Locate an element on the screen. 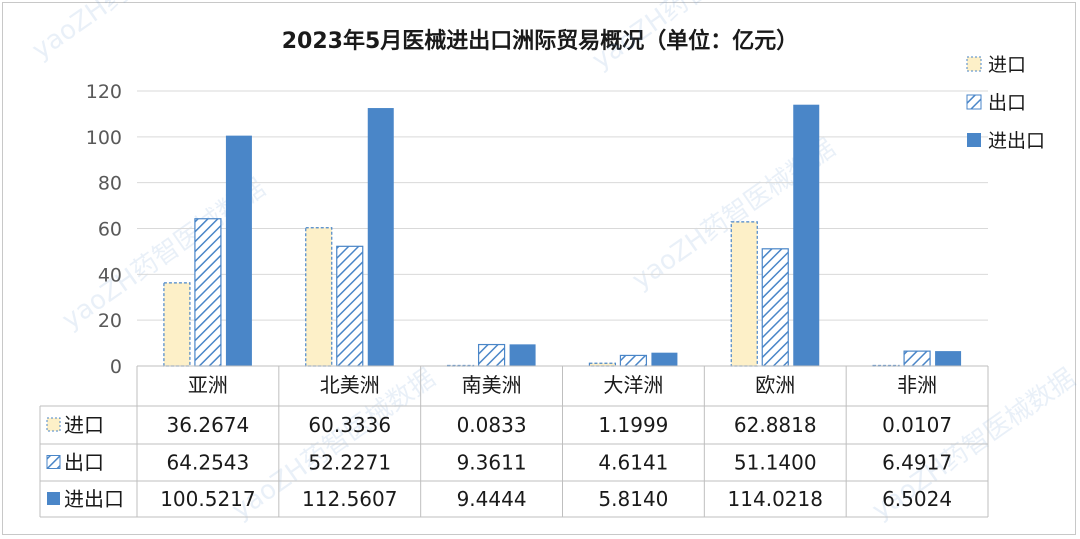 This screenshot has height=539, width=1080. data-label: 52.2271 is located at coordinates (349, 463).